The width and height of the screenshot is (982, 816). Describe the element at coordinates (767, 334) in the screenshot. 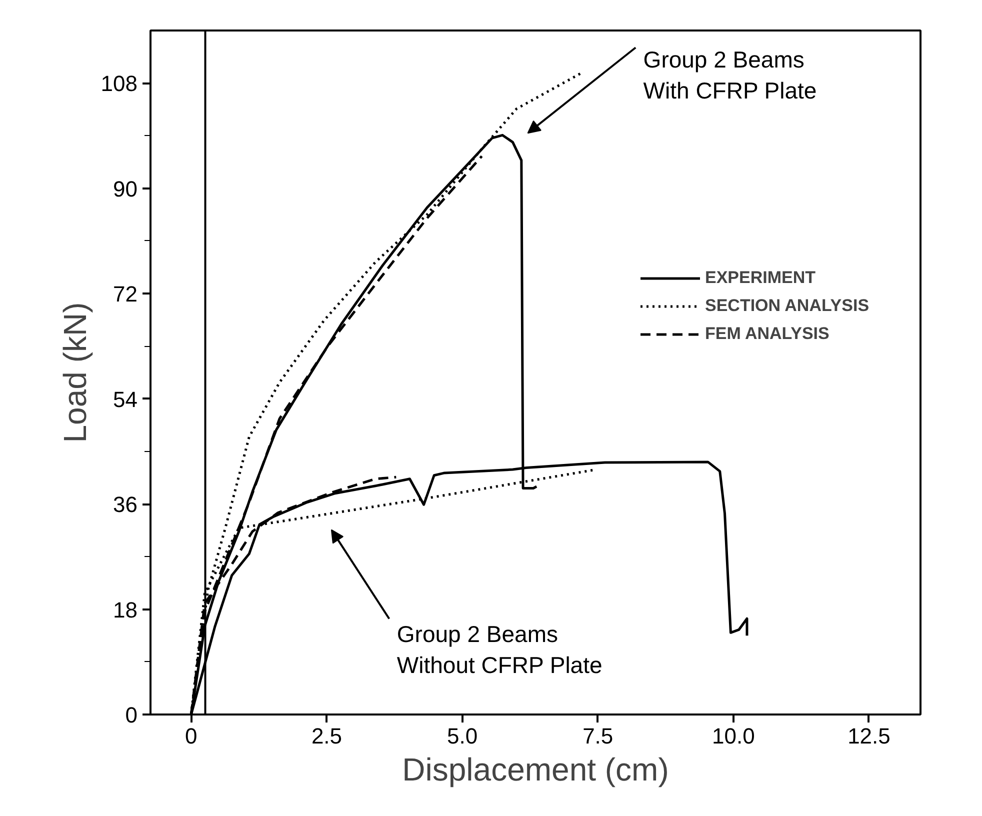

I see `legend-label: FEM ANALYSIS` at that location.